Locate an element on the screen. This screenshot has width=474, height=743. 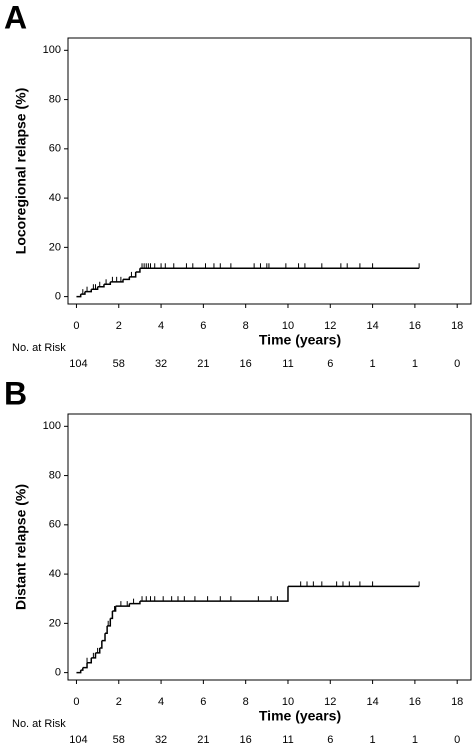
y-axis-title: Distant relapse (%) is located at coordinates (21, 547).